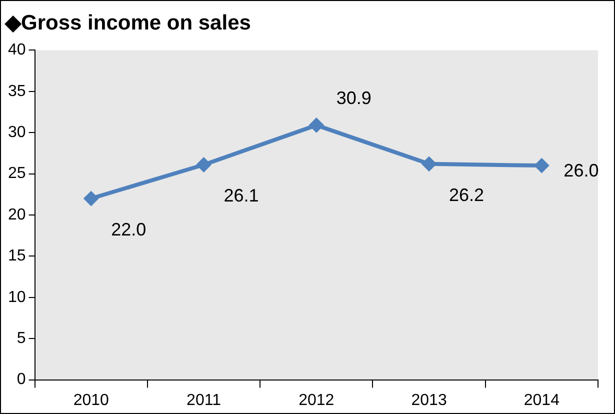 The width and height of the screenshot is (615, 414). I want to click on data-label: 22.0, so click(128, 229).